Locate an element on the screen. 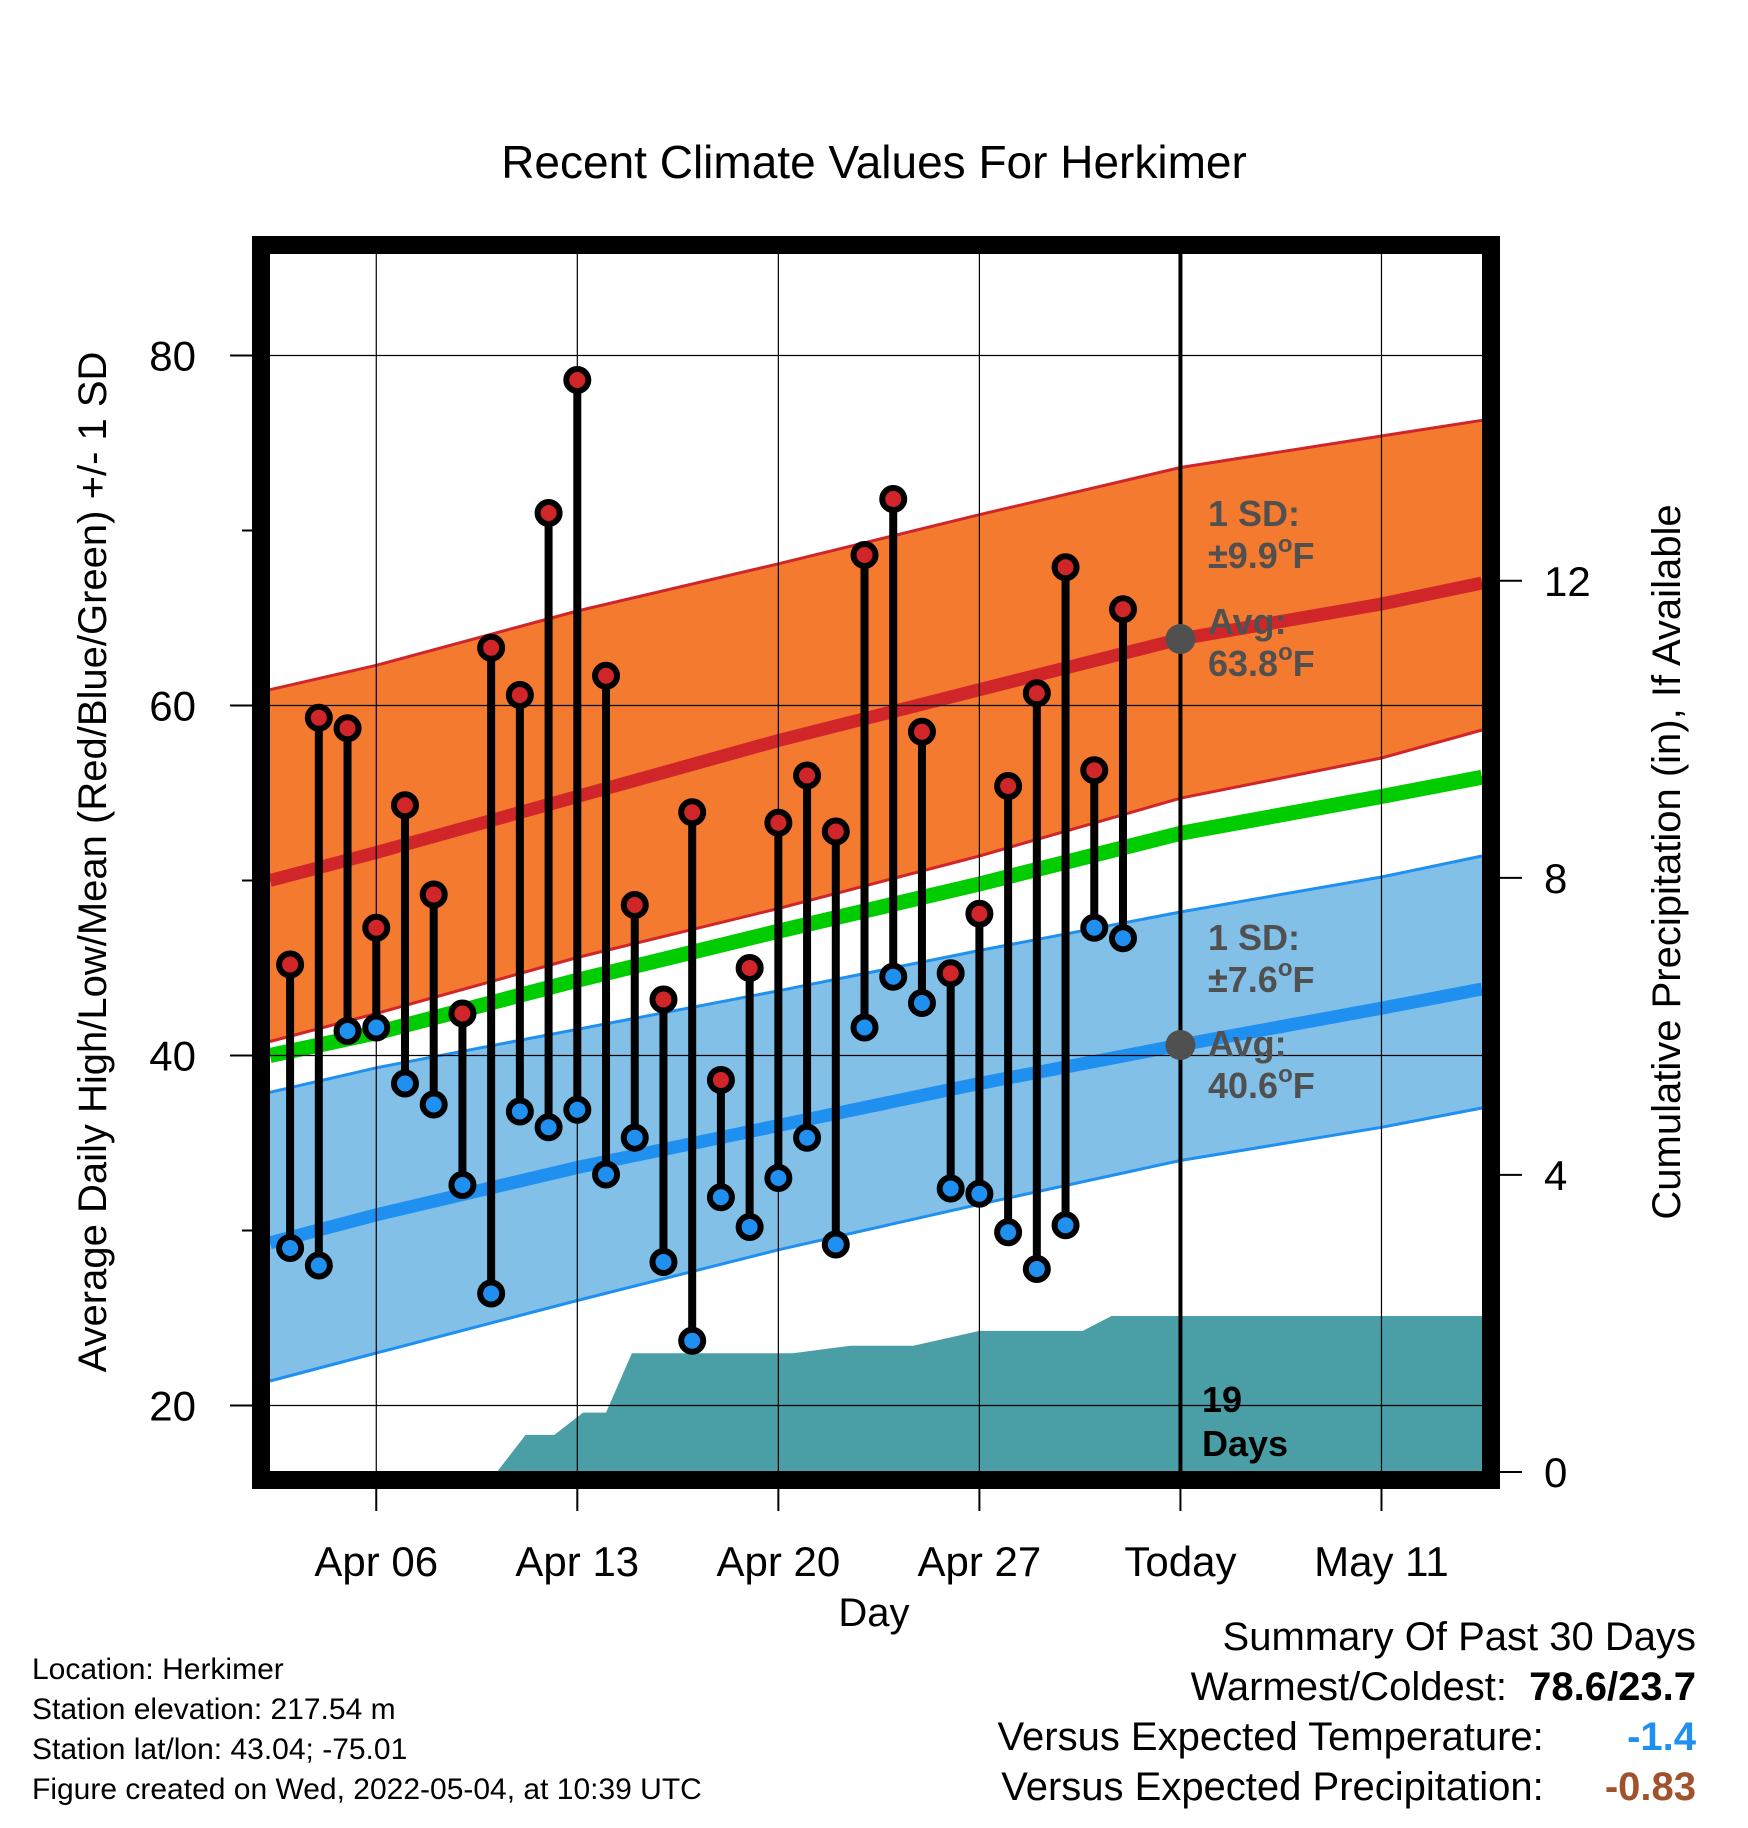 Image resolution: width=1748 pixels, height=1828 pixels. y-tick-label: 60 is located at coordinates (172, 706).